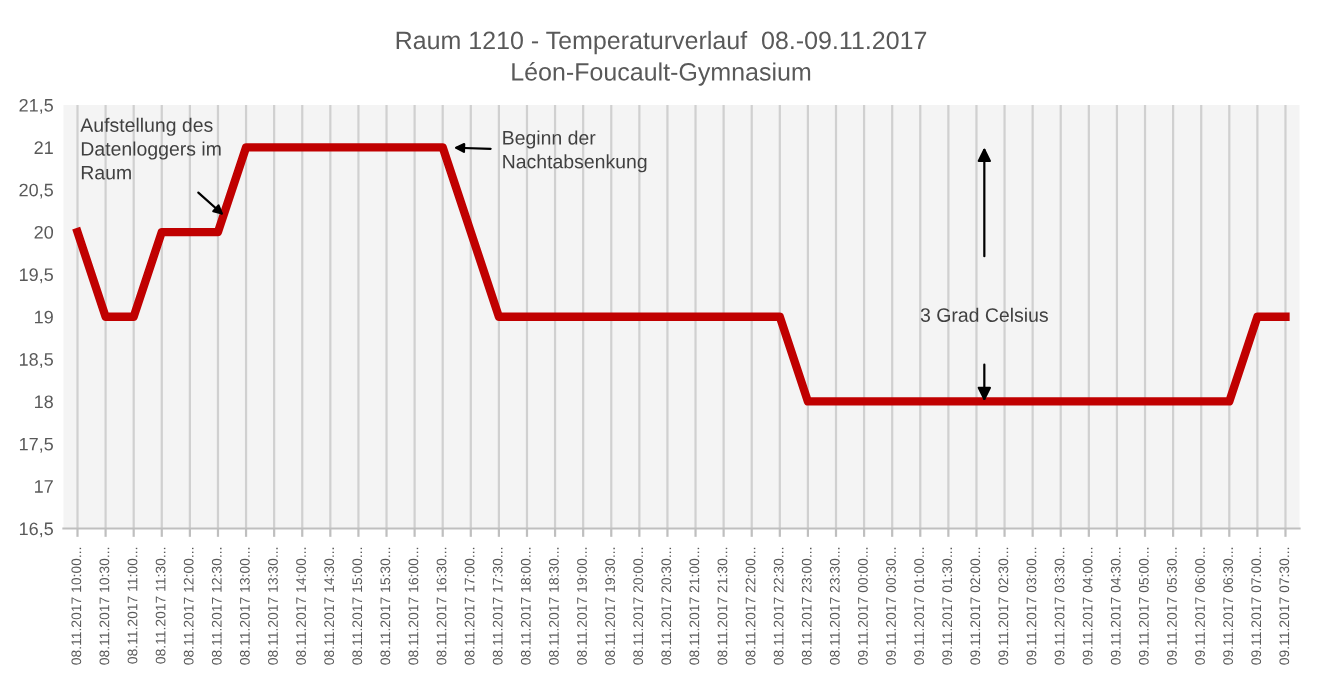 The image size is (1322, 700). I want to click on y-tick-label: 20,5, so click(36, 191).